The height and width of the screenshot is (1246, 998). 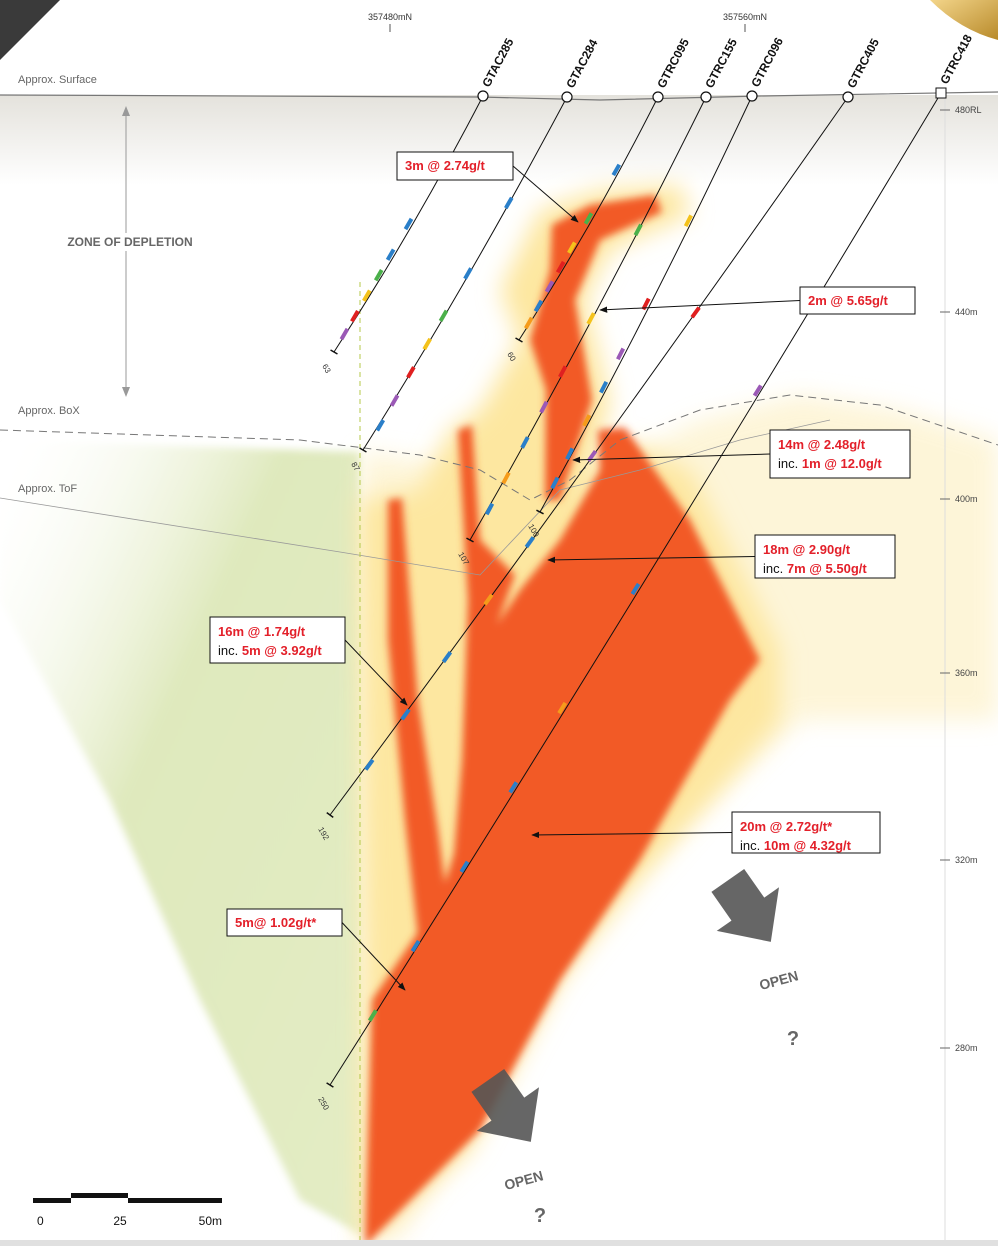 What do you see at coordinates (745, 17) in the screenshot?
I see `grid-label: 357560mN` at bounding box center [745, 17].